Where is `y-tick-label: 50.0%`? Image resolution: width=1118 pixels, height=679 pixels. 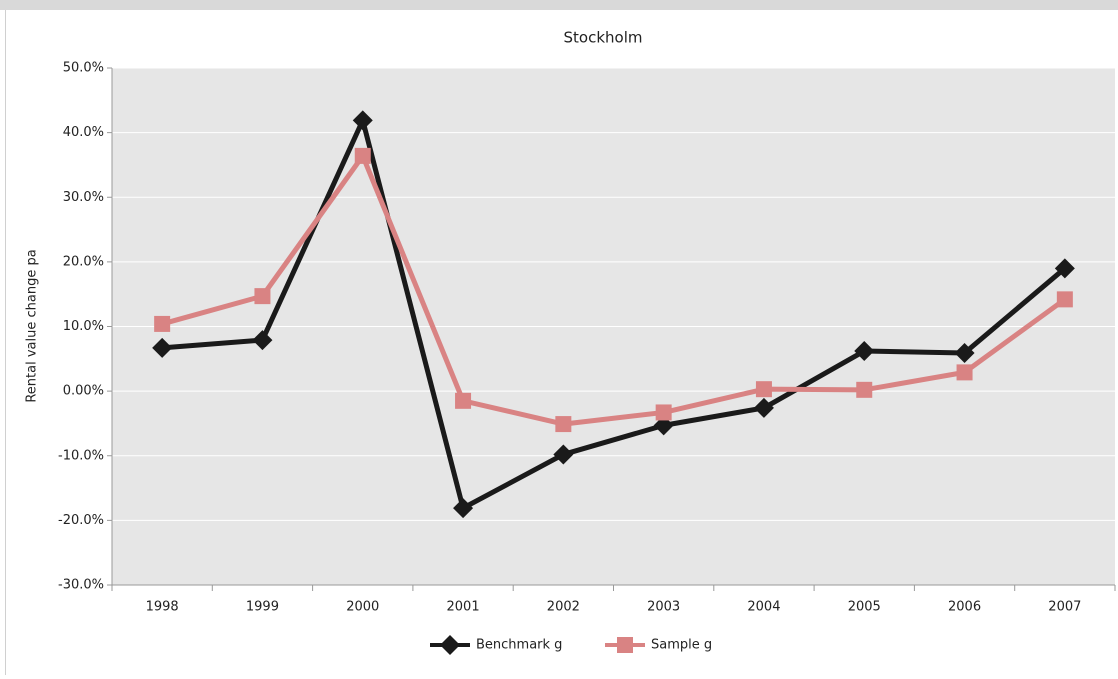 y-tick-label: 50.0% is located at coordinates (83, 68).